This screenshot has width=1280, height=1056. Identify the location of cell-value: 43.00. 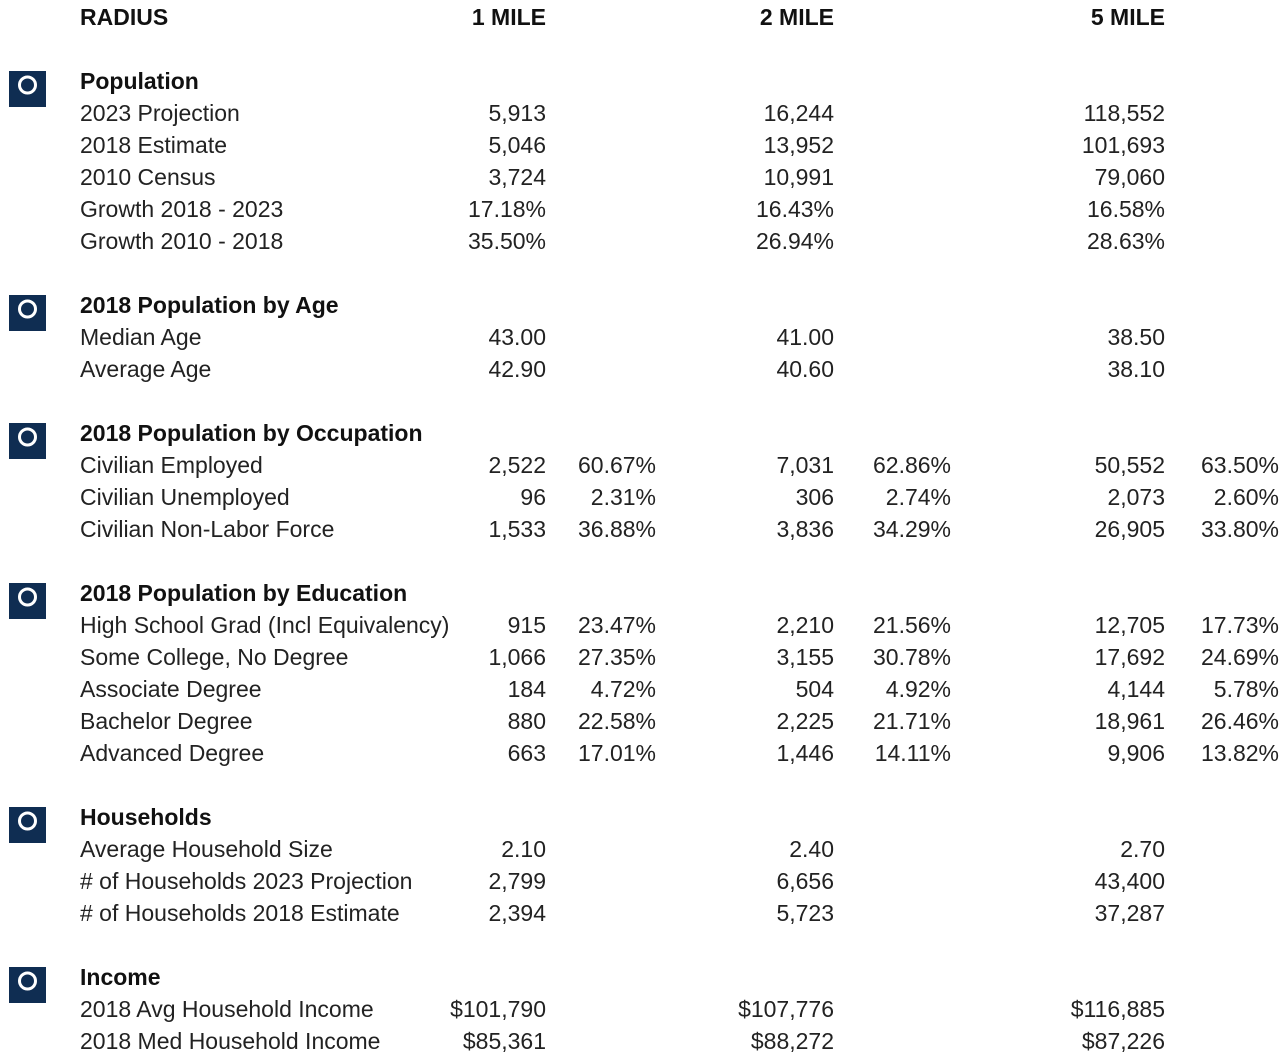
(517, 337).